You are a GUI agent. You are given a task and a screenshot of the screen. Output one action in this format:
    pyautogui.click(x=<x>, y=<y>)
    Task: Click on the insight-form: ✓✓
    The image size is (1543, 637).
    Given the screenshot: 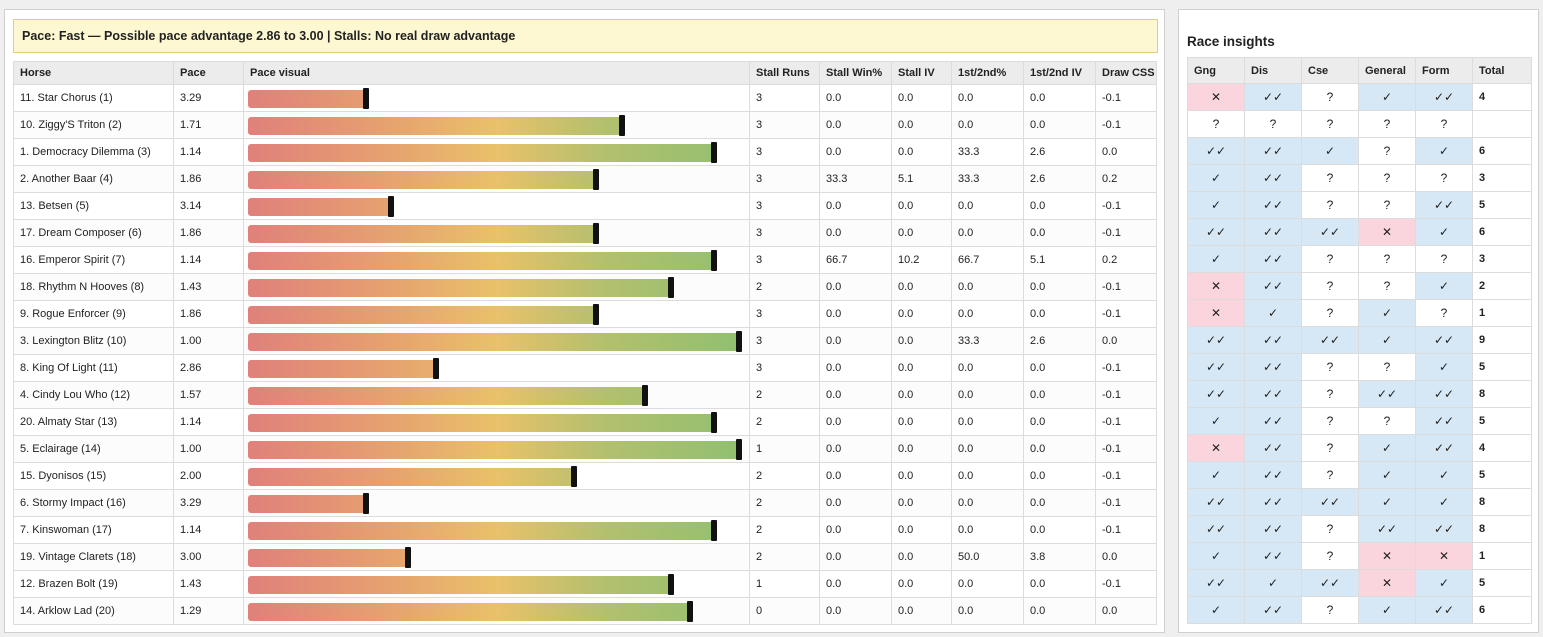 What is the action you would take?
    pyautogui.click(x=1444, y=205)
    